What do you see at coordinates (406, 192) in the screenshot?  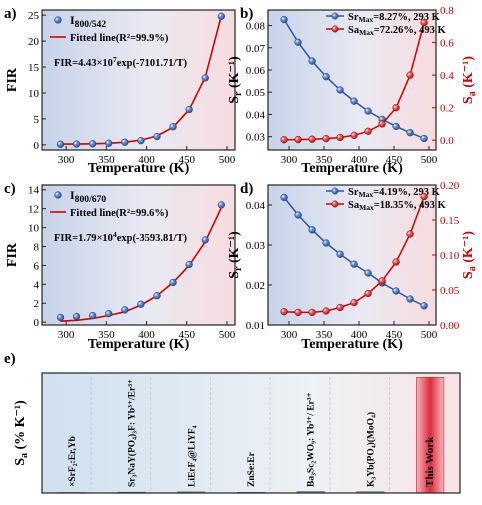 I see `legend-label-rest: =4.19%, 293 K` at bounding box center [406, 192].